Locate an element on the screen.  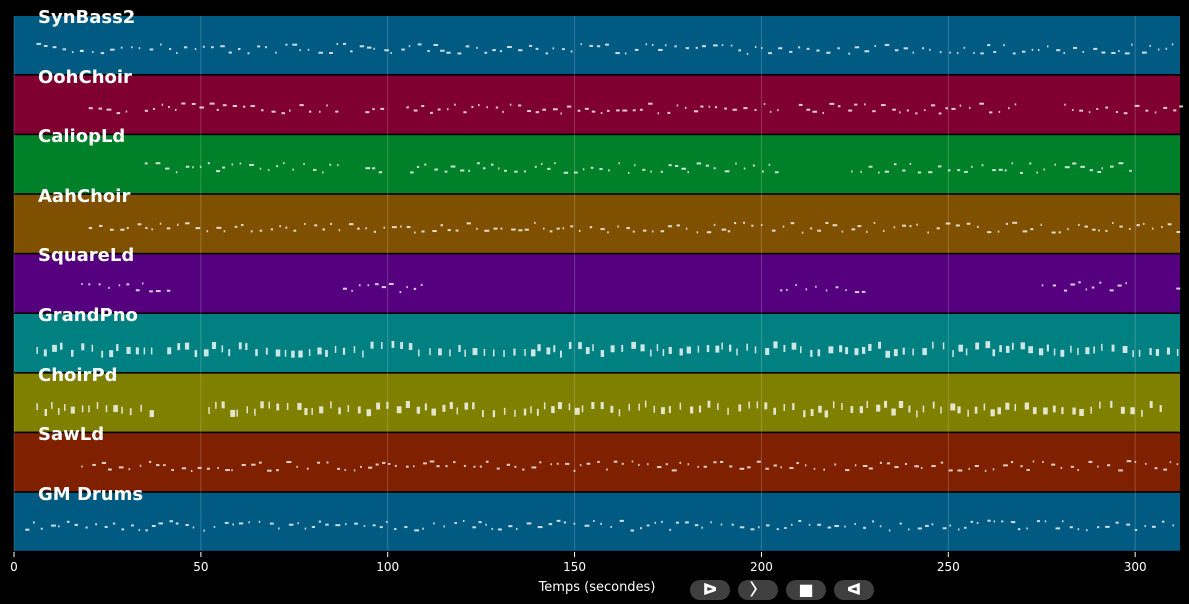
rewind-button: ᐊ is located at coordinates (854, 590).